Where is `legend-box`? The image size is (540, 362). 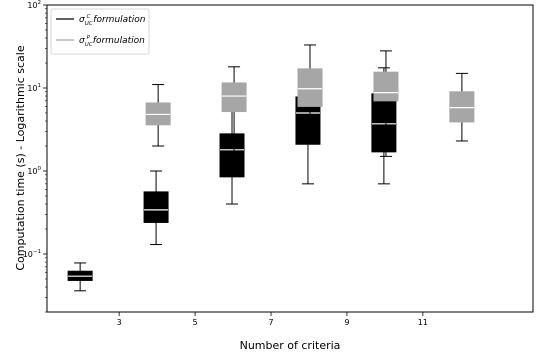 legend-box is located at coordinates (100, 31).